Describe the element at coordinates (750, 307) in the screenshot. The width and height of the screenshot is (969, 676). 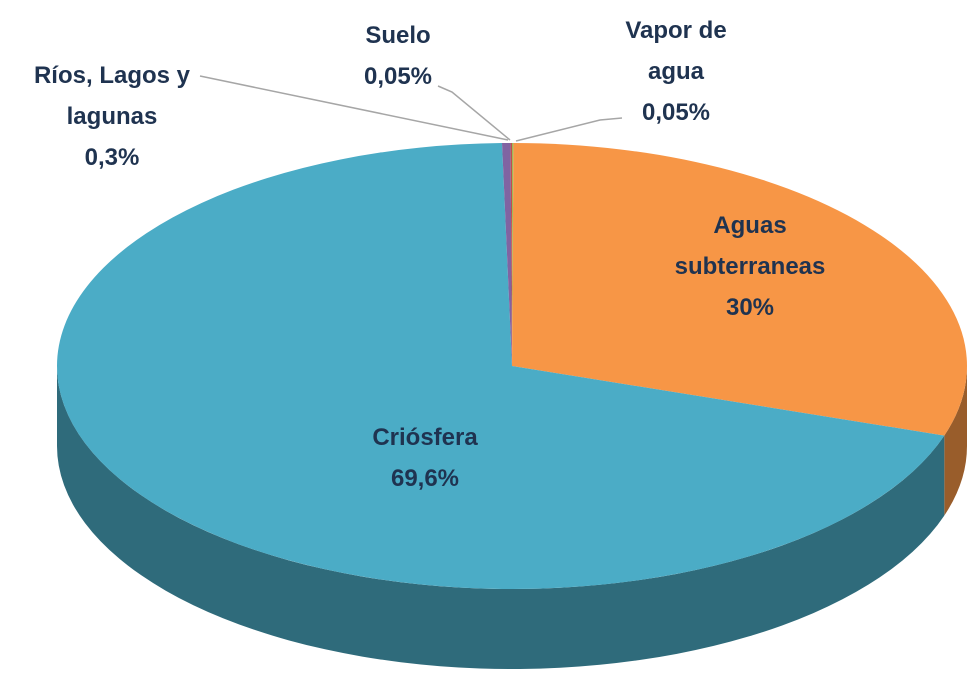
I see `label-value: 30%` at that location.